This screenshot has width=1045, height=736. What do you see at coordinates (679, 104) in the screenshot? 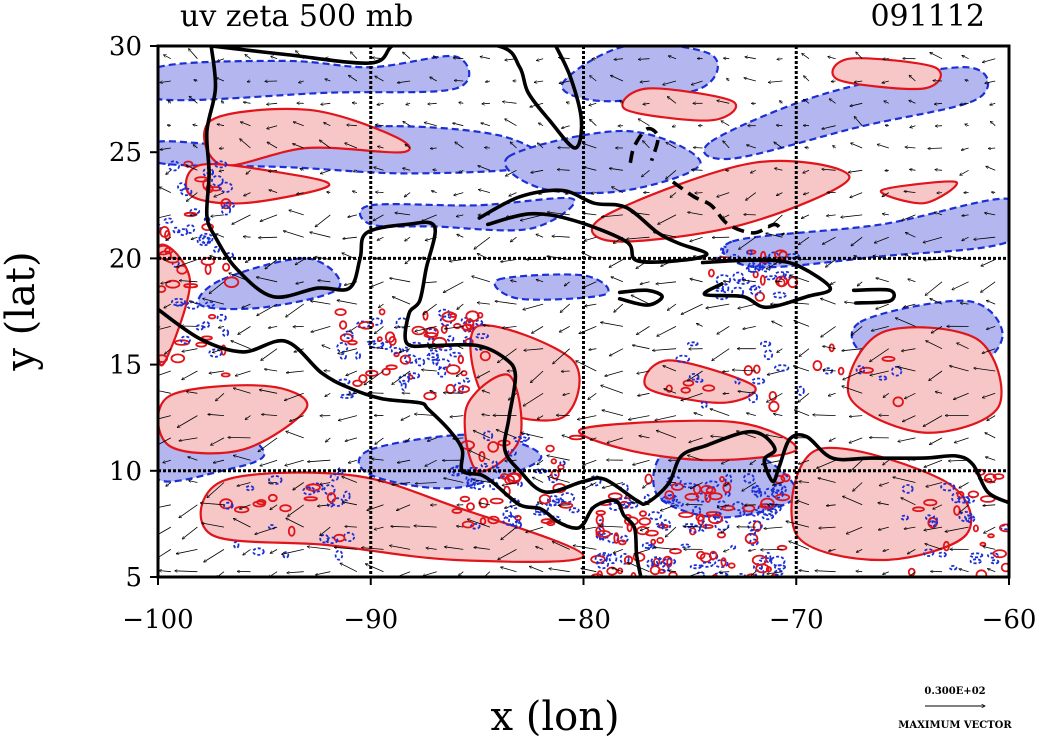
I see `positive-vorticity-region` at bounding box center [679, 104].